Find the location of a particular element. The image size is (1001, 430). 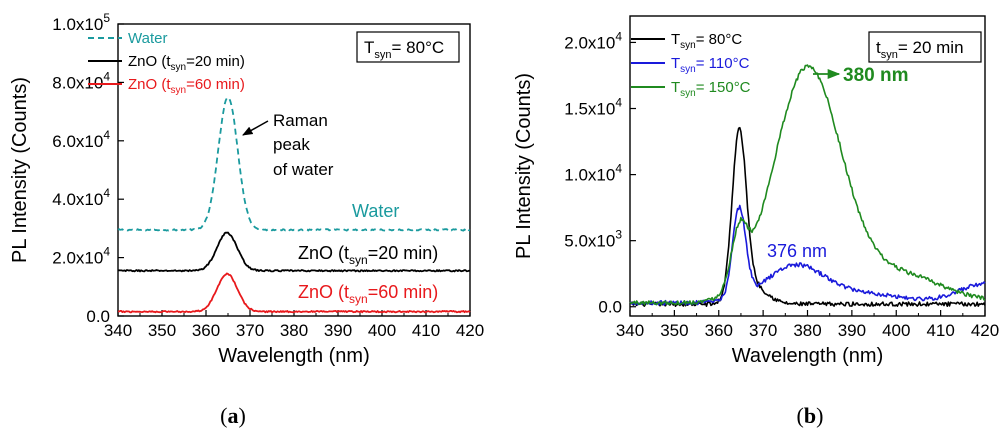

b-x-tick-label: 340 is located at coordinates (630, 330).